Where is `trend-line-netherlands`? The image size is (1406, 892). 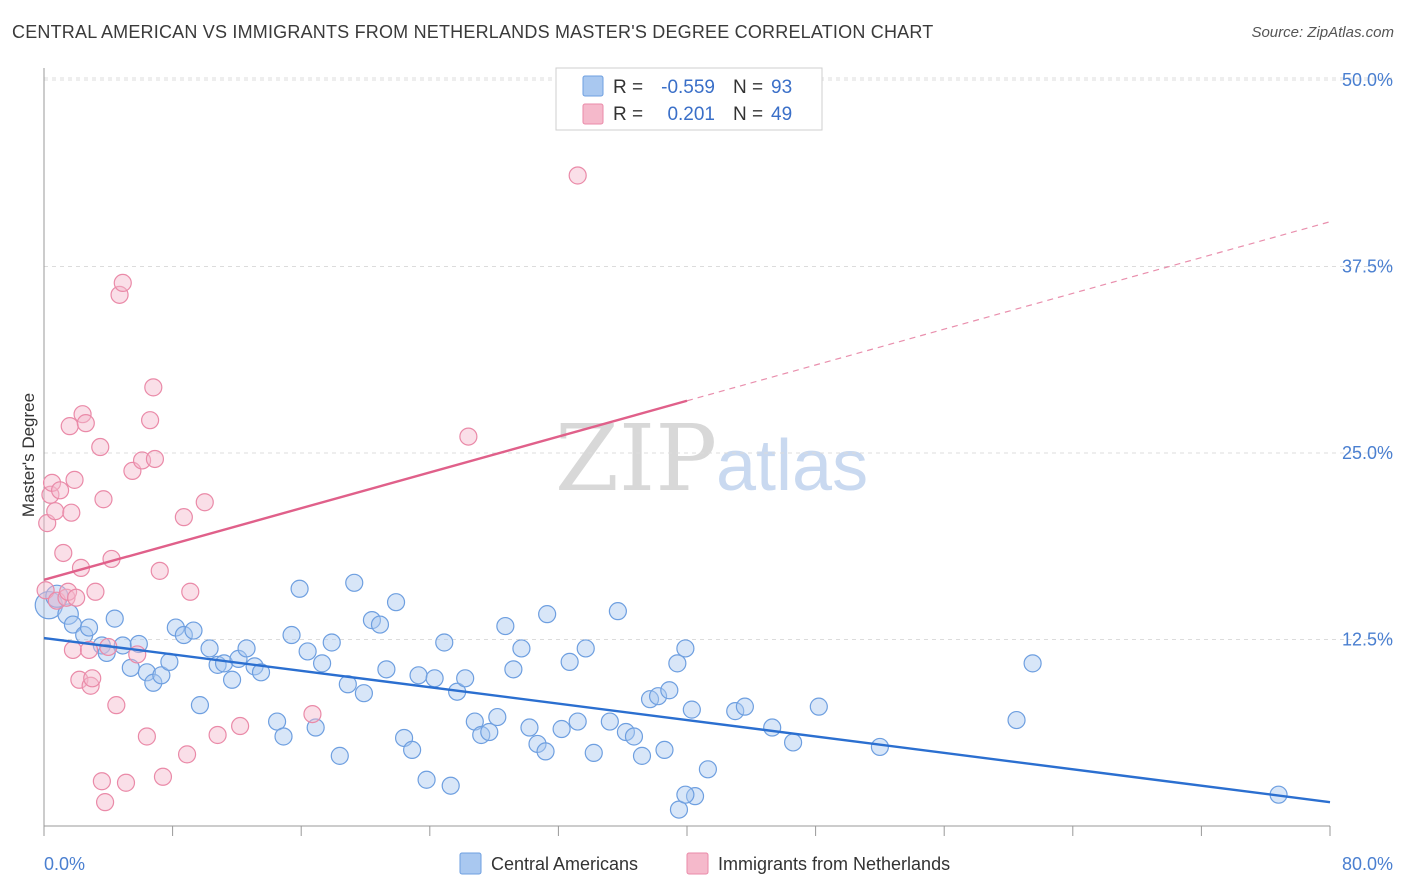
trend-line-netherlands is located at coordinates (365, 490).